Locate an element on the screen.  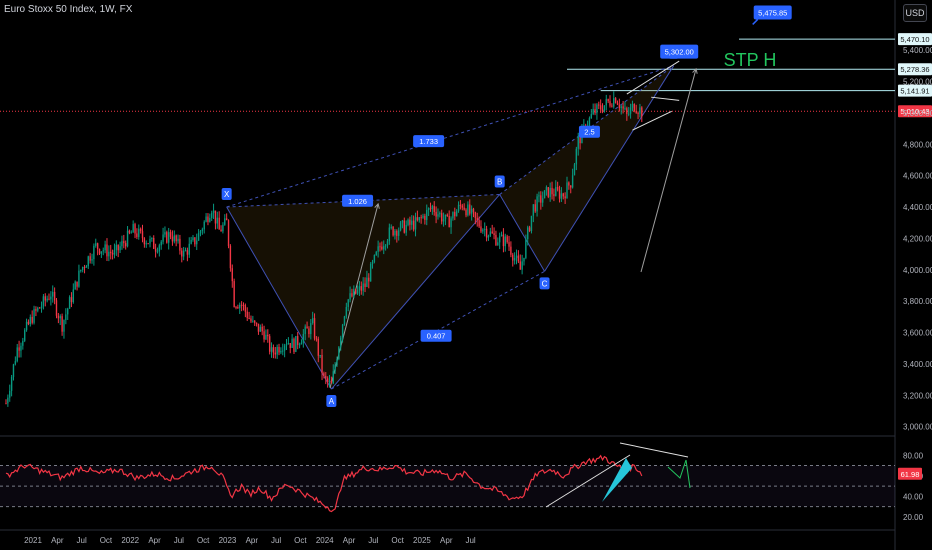
price-tick-label: 5,000.00 is located at coordinates (917, 113).